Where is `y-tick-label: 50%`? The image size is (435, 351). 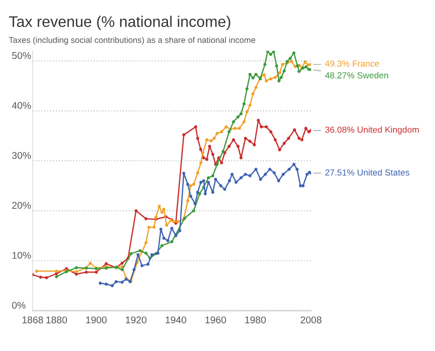 y-tick-label: 50% is located at coordinates (21, 55).